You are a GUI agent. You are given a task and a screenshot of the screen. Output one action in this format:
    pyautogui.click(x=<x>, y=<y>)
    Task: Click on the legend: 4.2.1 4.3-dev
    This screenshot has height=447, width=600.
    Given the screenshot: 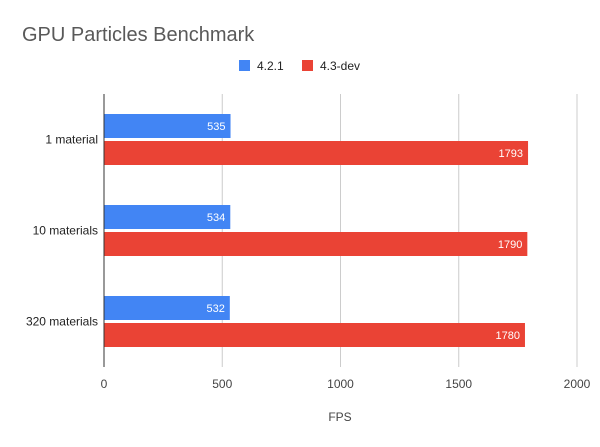 What is the action you would take?
    pyautogui.click(x=299, y=66)
    